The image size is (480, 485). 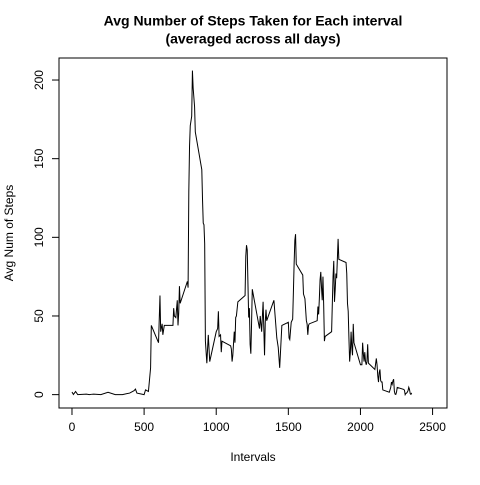 I want to click on y-tick-label: 50, so click(x=39, y=316).